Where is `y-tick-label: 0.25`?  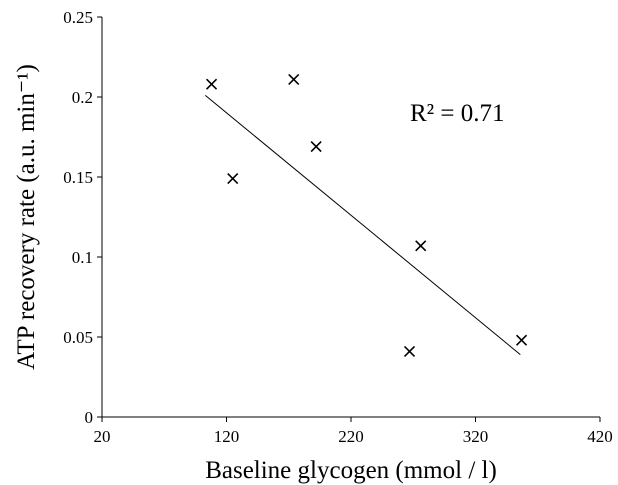 y-tick-label: 0.25 is located at coordinates (78, 17).